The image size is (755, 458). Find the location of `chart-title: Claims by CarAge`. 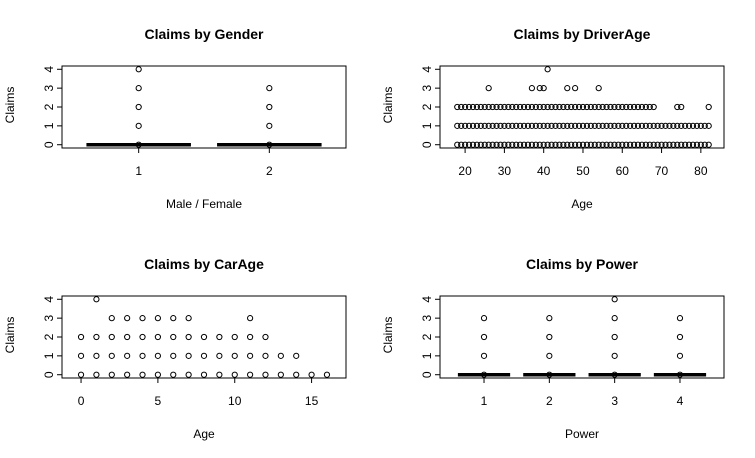

chart-title: Claims by CarAge is located at coordinates (204, 264).